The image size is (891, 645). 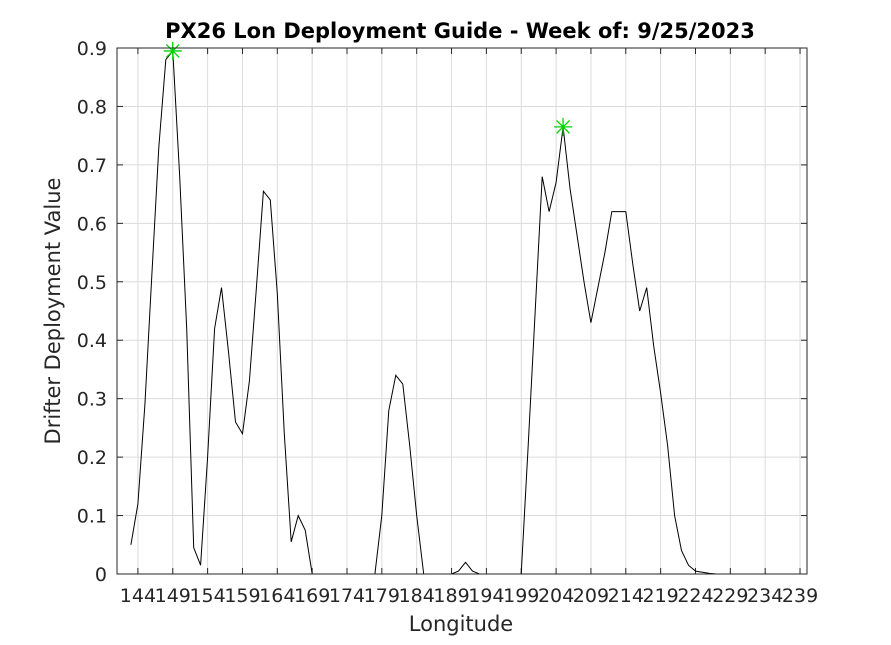 What do you see at coordinates (207, 596) in the screenshot?
I see `x-tick-label: 154` at bounding box center [207, 596].